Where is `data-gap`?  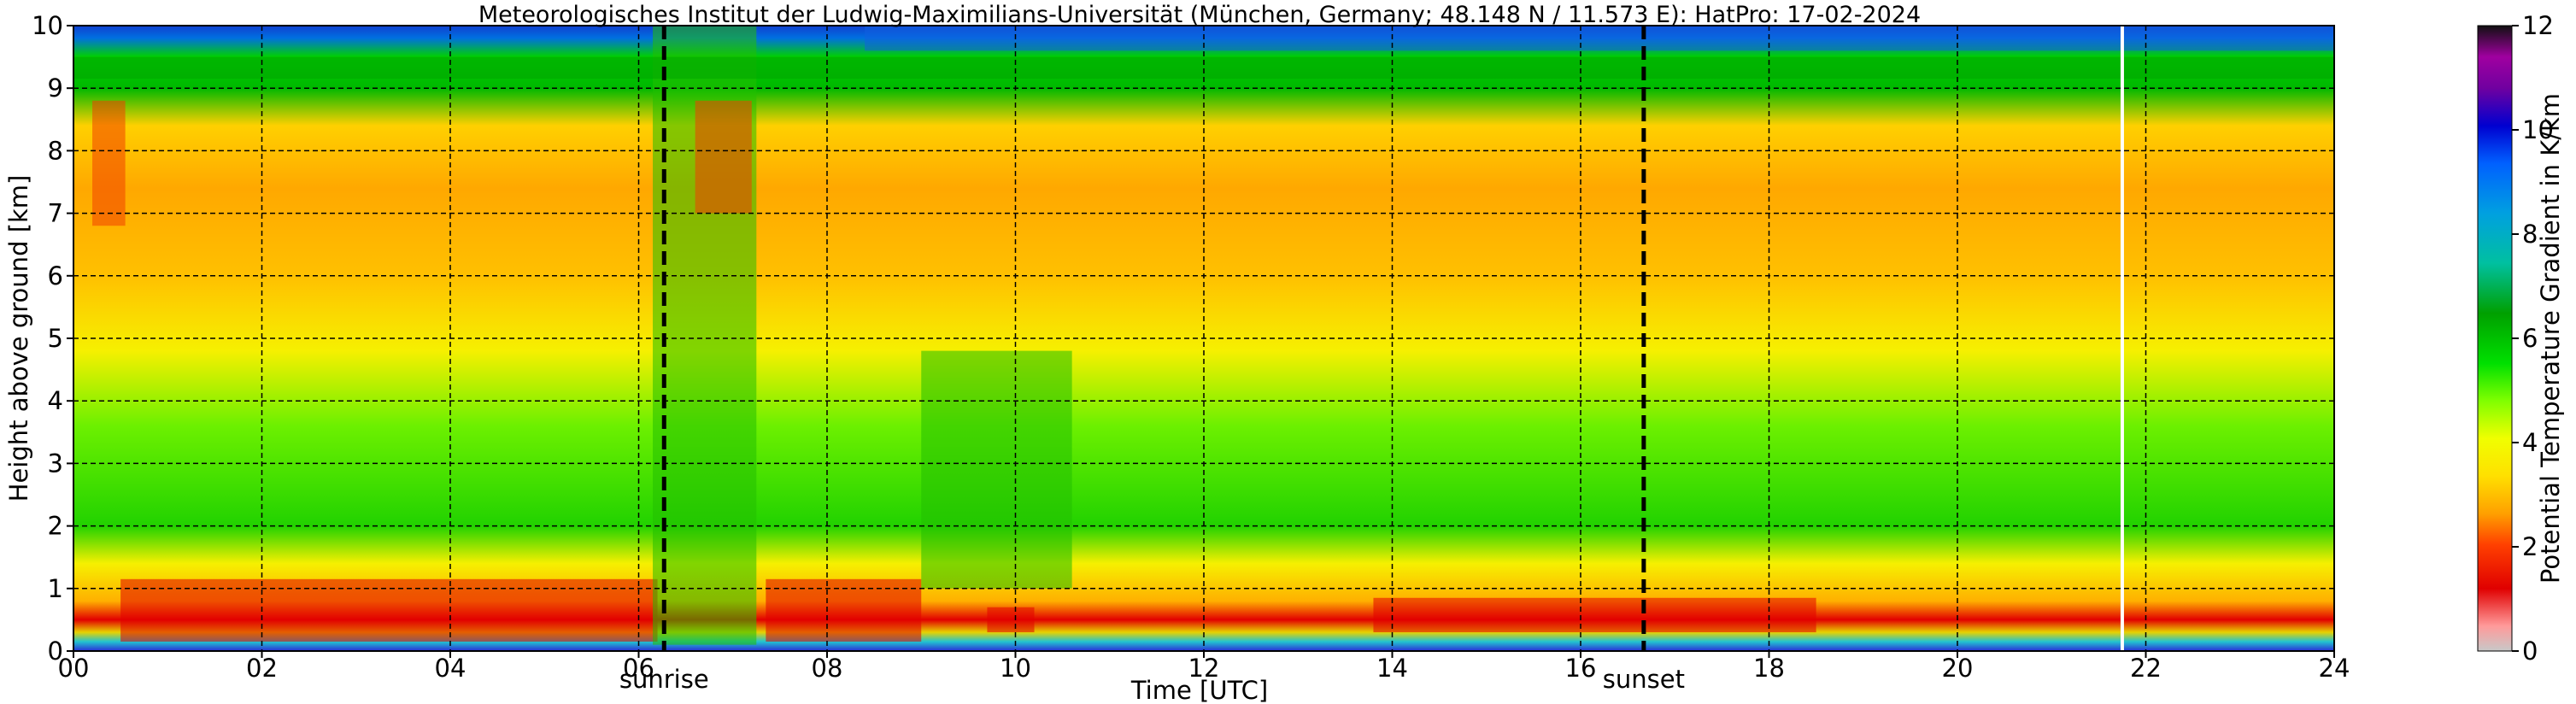 data-gap is located at coordinates (2122, 338).